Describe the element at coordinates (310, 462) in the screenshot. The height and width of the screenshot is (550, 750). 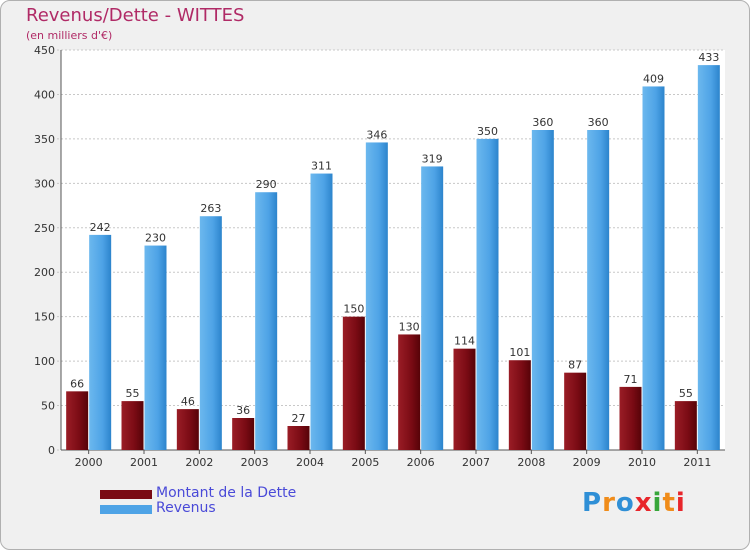
I see `x-tick-label: 2004` at that location.